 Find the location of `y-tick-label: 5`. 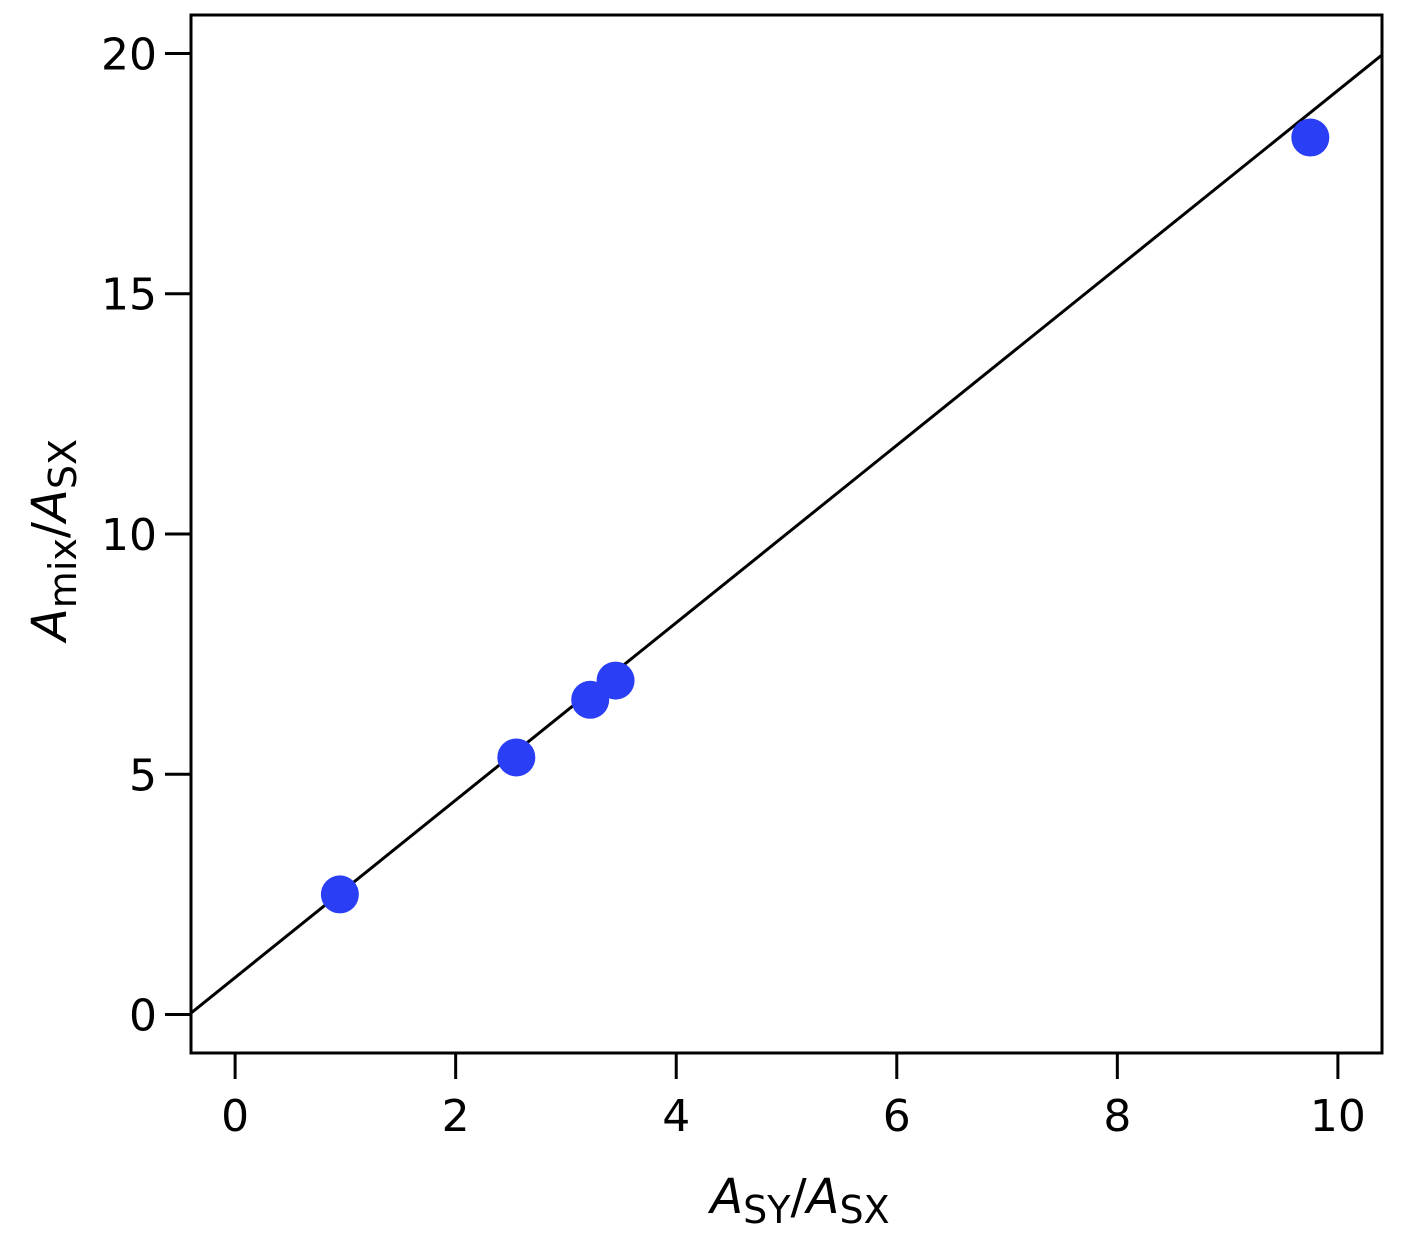

y-tick-label: 5 is located at coordinates (143, 775).